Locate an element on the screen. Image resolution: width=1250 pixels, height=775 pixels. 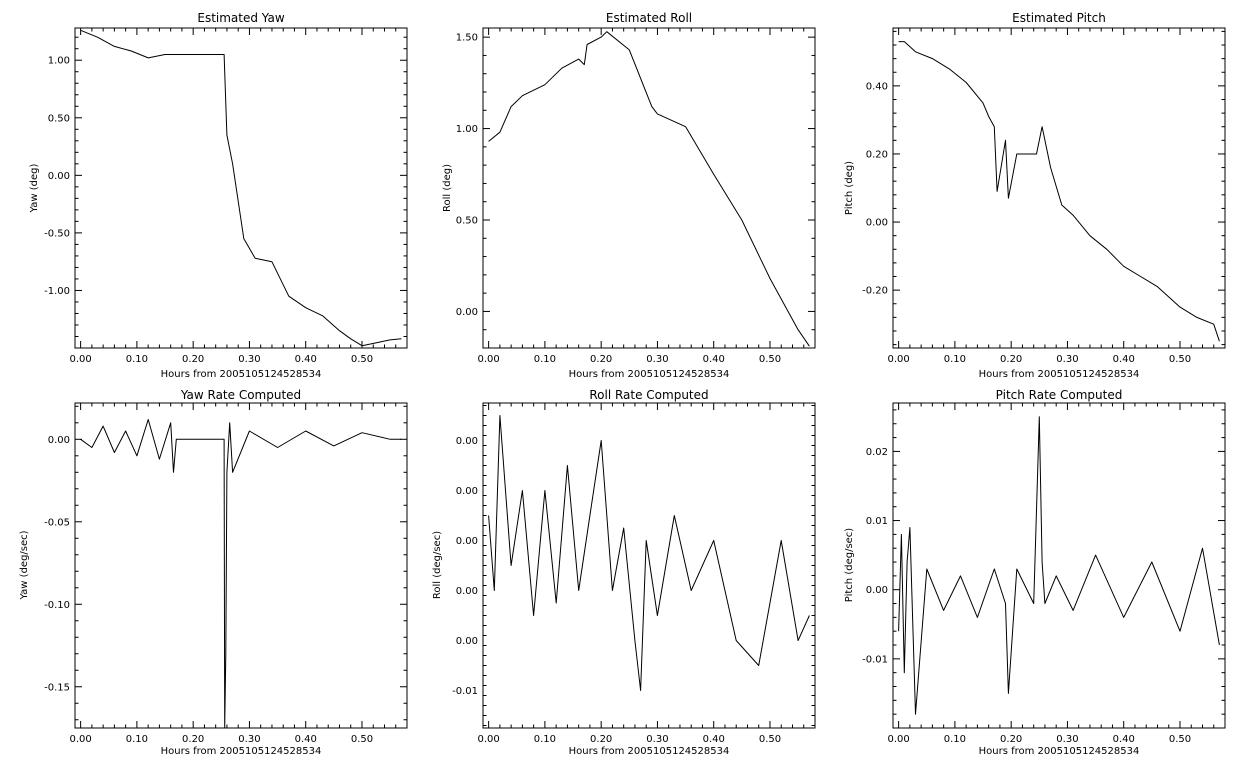
y-tick-label: -0.10 is located at coordinates (57, 605).